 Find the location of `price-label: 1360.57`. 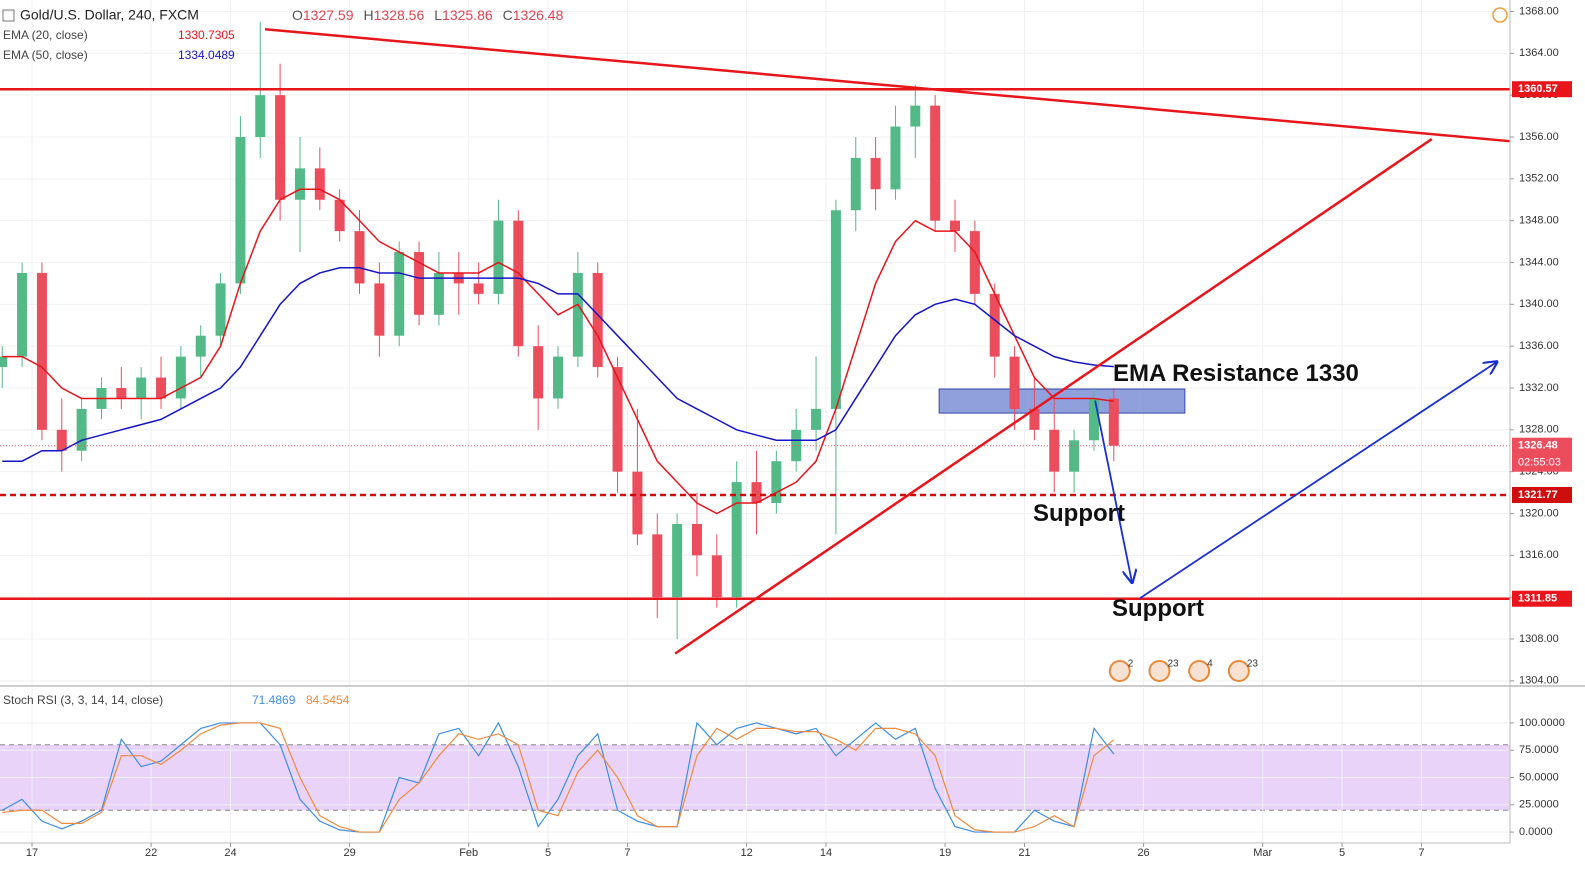

price-label: 1360.57 is located at coordinates (1538, 89).